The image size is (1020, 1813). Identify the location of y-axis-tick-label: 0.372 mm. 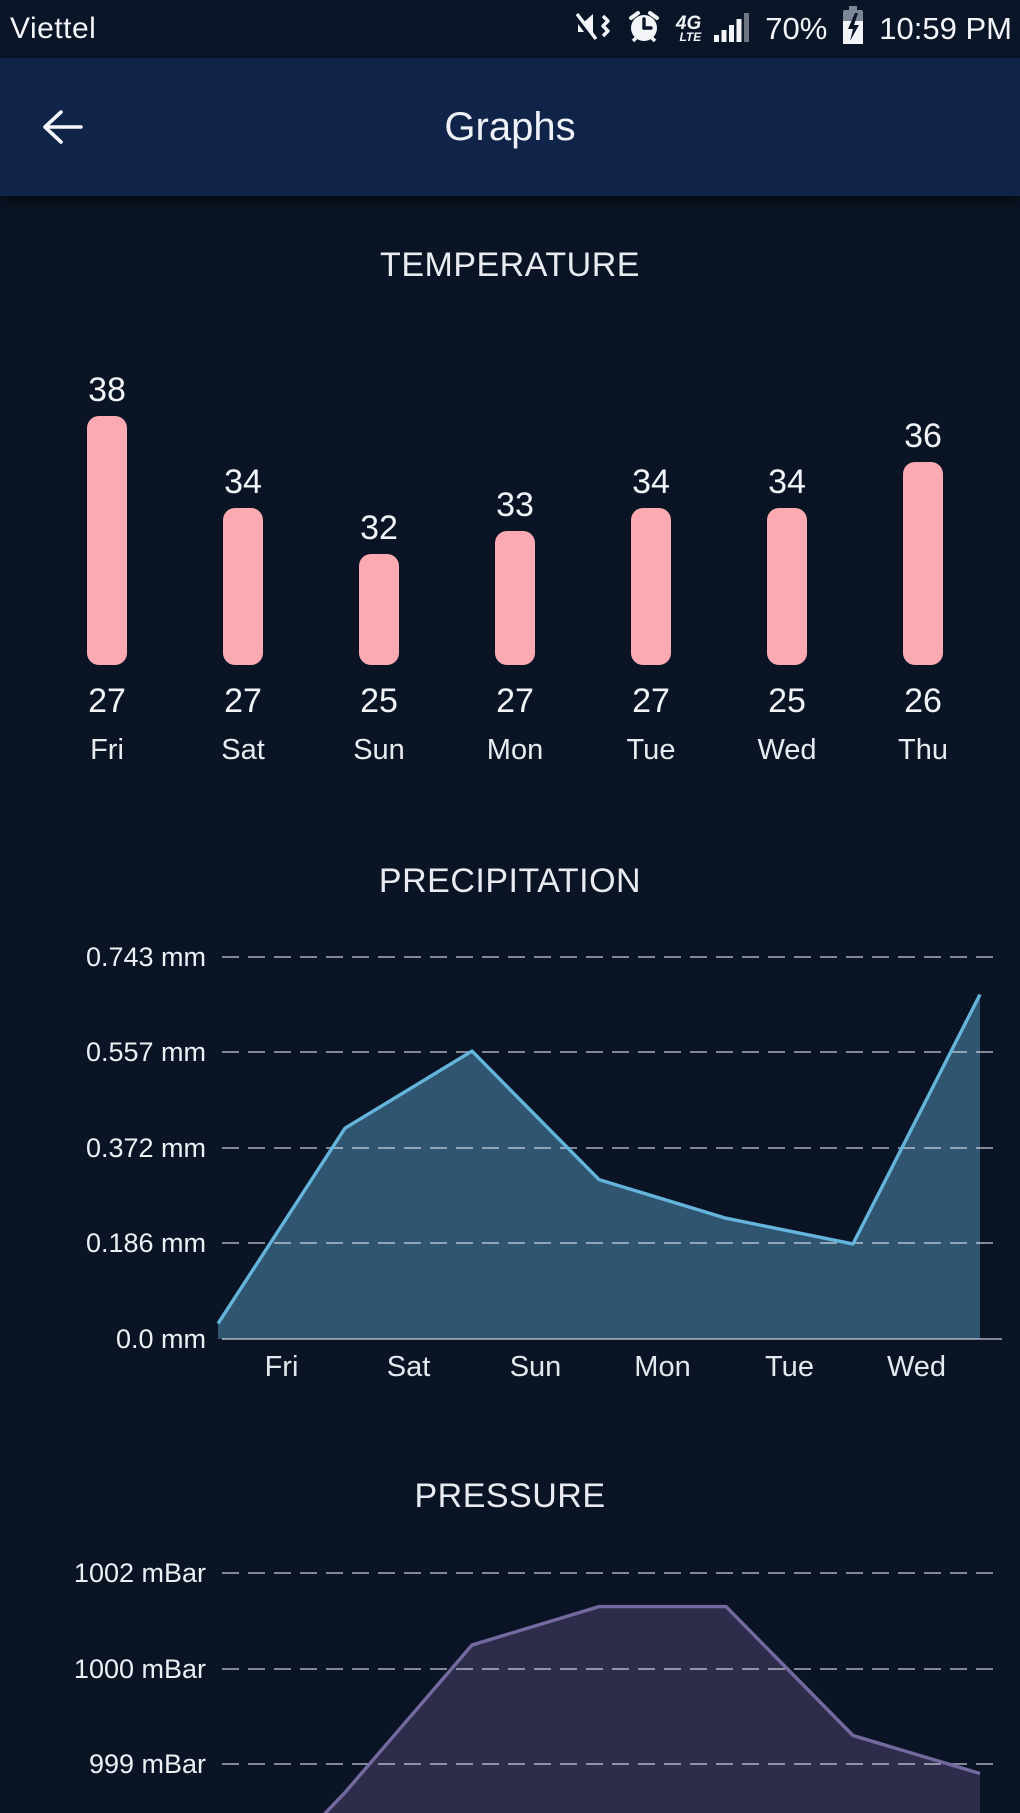
(146, 1148).